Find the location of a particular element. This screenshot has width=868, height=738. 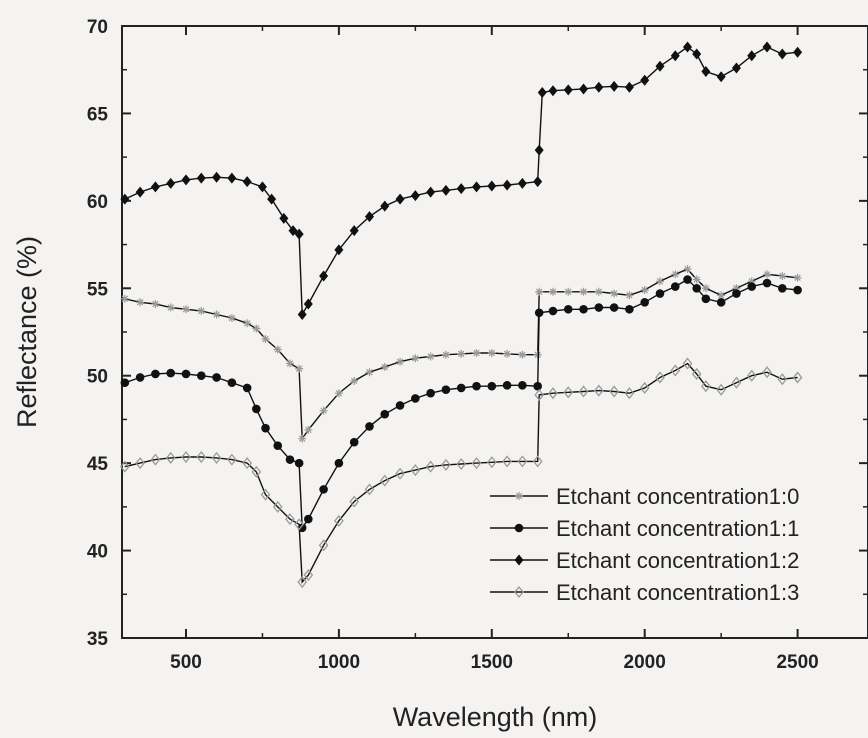

legend-label: Etchant concentration1:1 is located at coordinates (677, 528).